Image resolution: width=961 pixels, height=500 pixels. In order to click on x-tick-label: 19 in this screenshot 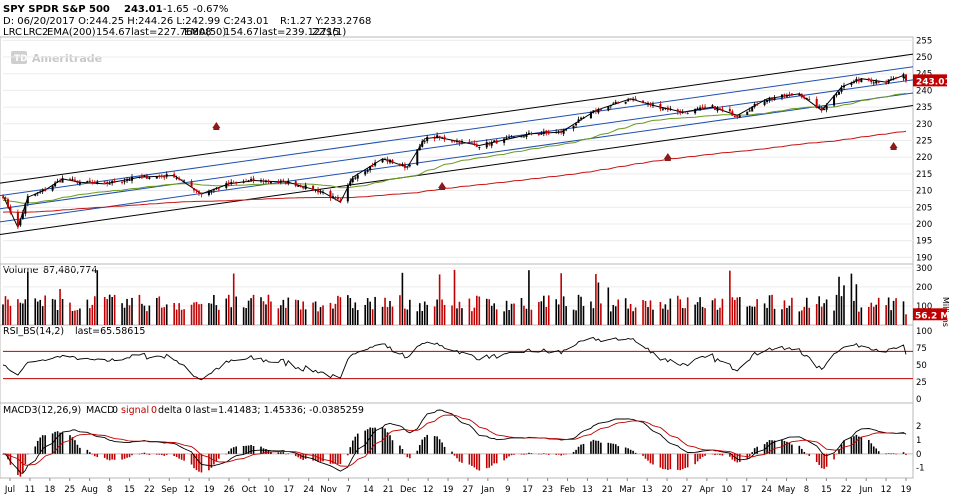, I will do `click(448, 490)`.